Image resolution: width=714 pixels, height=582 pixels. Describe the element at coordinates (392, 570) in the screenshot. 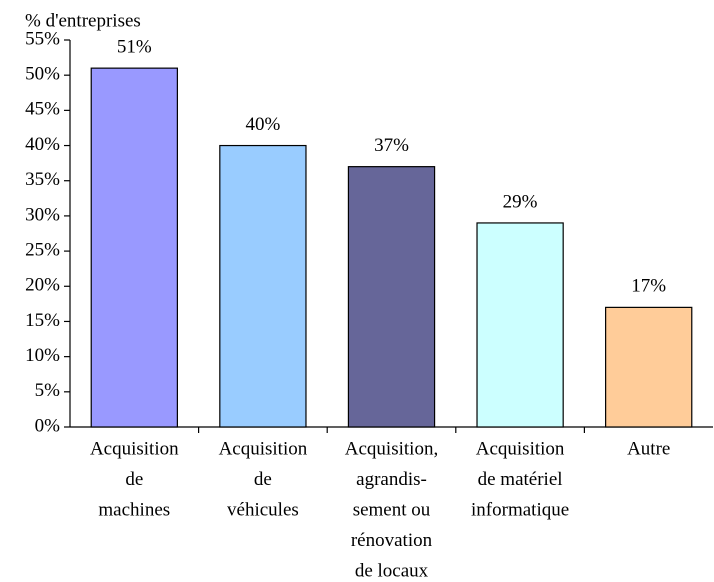

I see `x-tick-label: de locaux` at that location.